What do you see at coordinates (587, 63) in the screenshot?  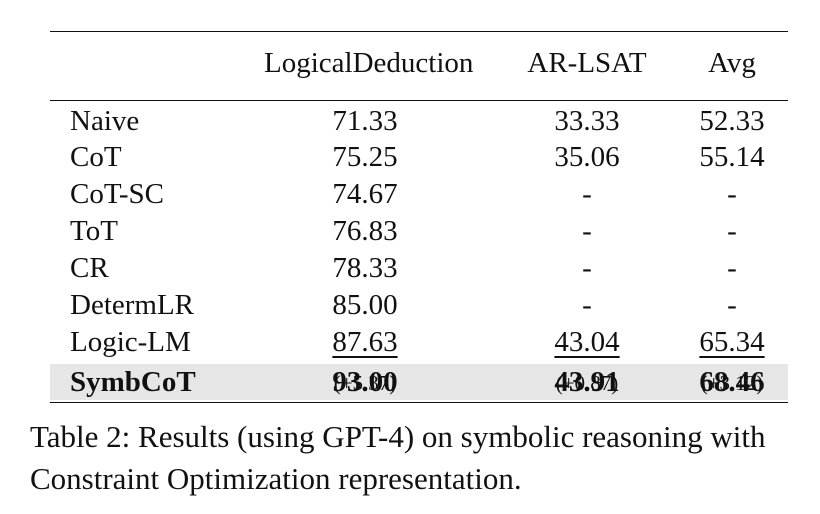 I see `header-ar-lsat: AR-LSAT` at bounding box center [587, 63].